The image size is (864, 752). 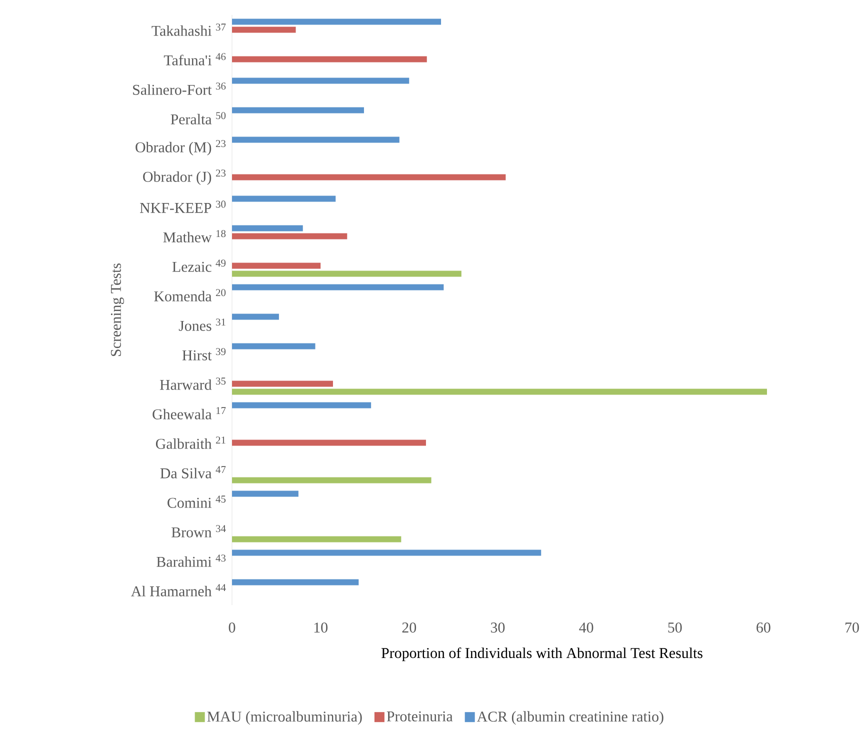 I want to click on y-tick-label: Harward $^{35}$, so click(x=193, y=384).